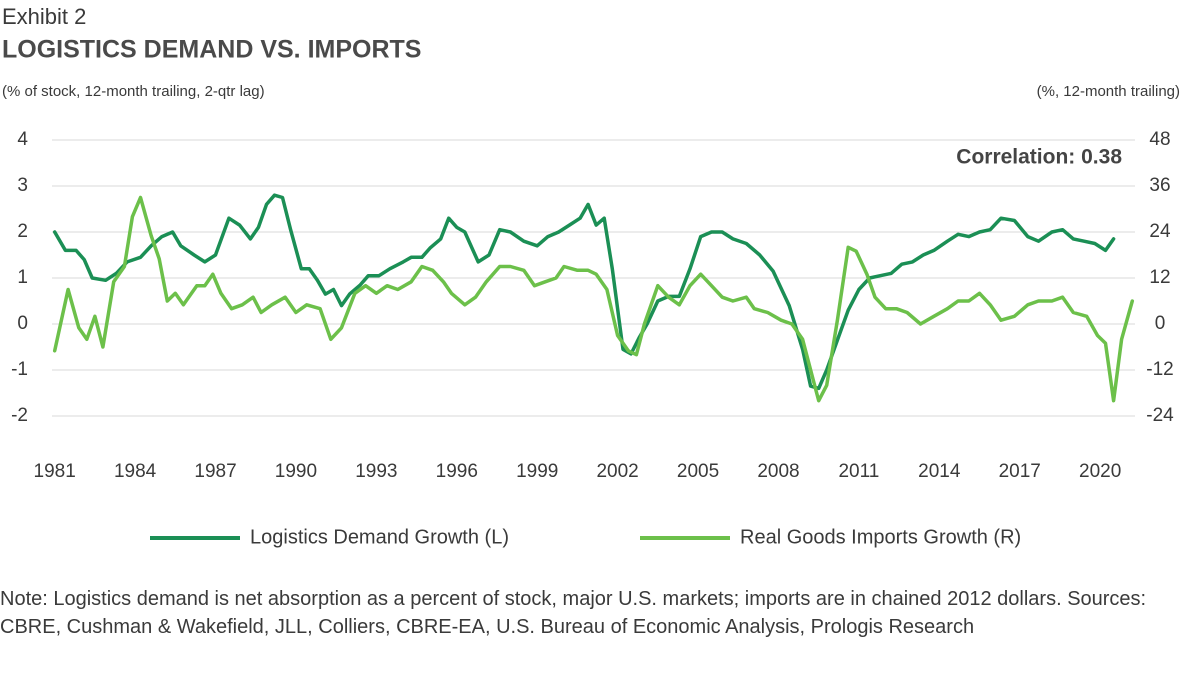 Image resolution: width=1200 pixels, height=691 pixels. Describe the element at coordinates (1108, 91) in the screenshot. I see `y2-axis-label: (%, 12-month trailing)` at that location.